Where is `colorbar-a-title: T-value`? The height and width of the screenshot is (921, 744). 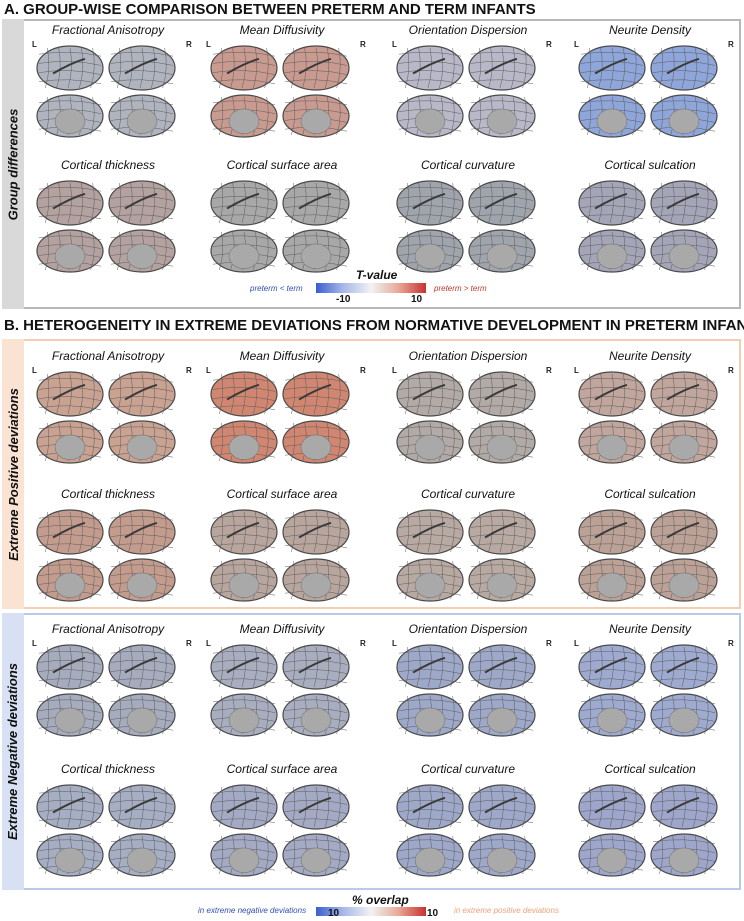 colorbar-a-title: T-value is located at coordinates (377, 275).